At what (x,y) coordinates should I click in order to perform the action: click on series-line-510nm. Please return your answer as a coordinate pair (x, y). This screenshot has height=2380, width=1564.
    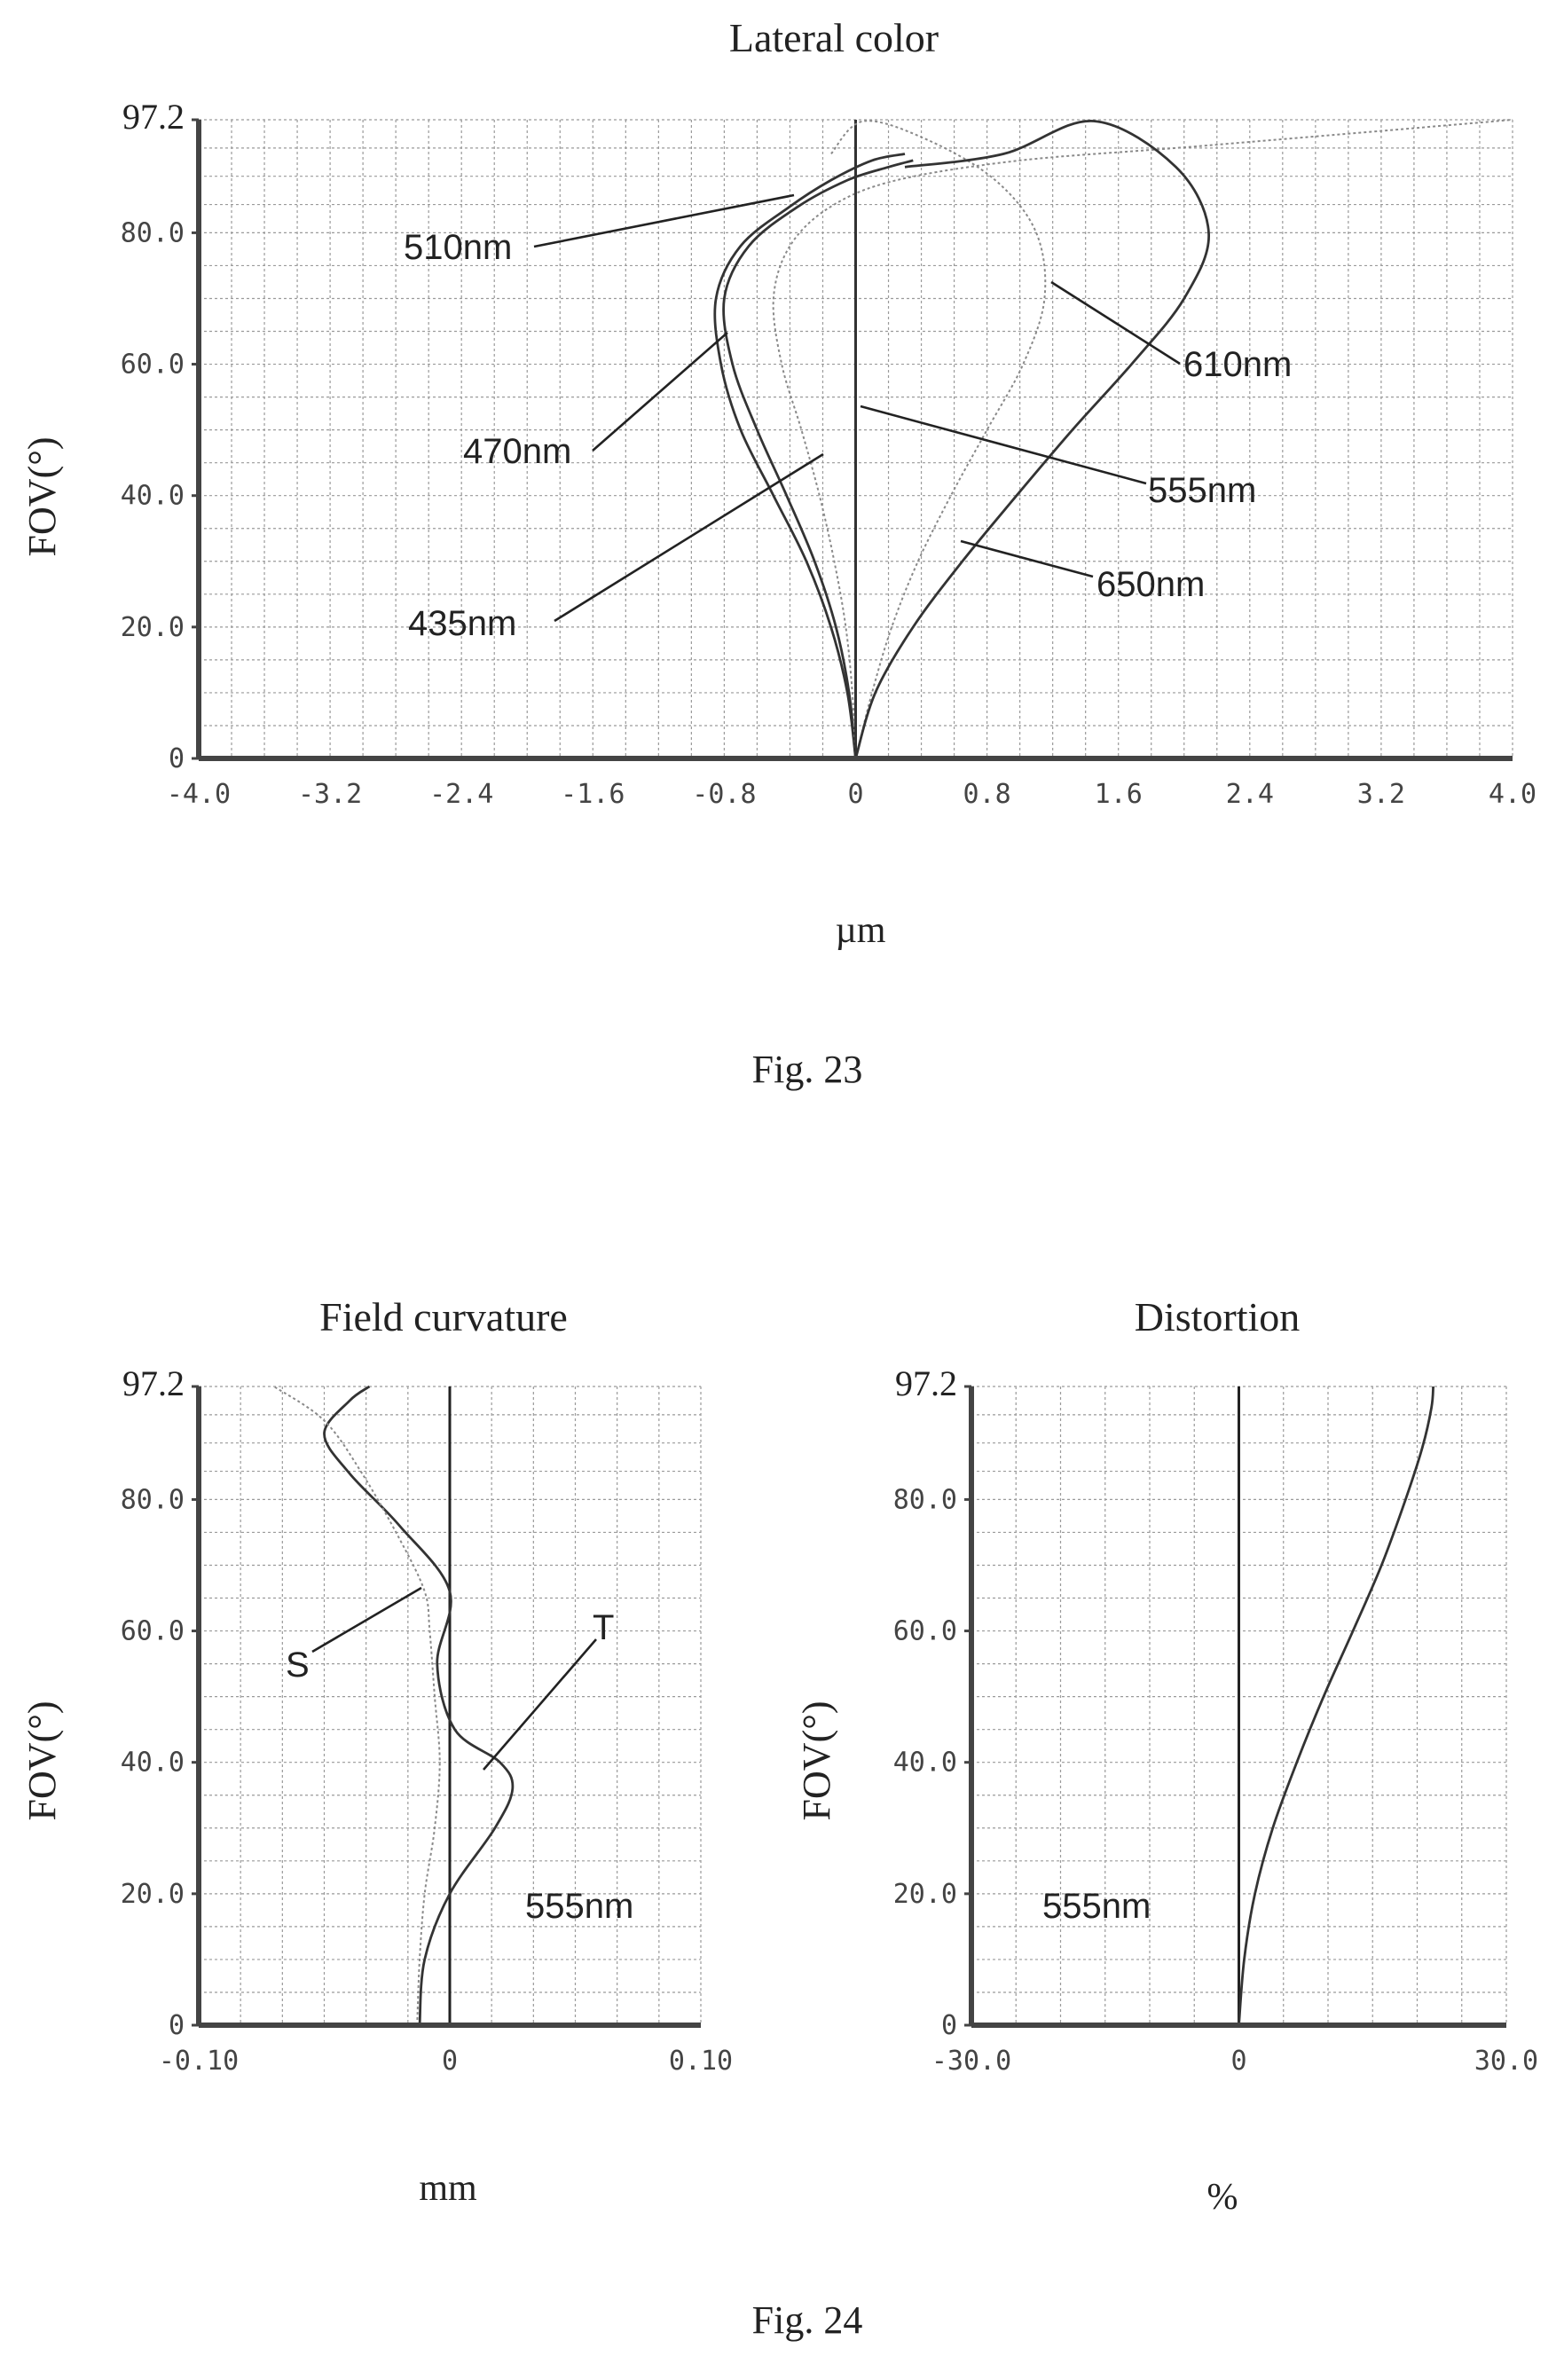
    Looking at the image, I should click on (1142, 439).